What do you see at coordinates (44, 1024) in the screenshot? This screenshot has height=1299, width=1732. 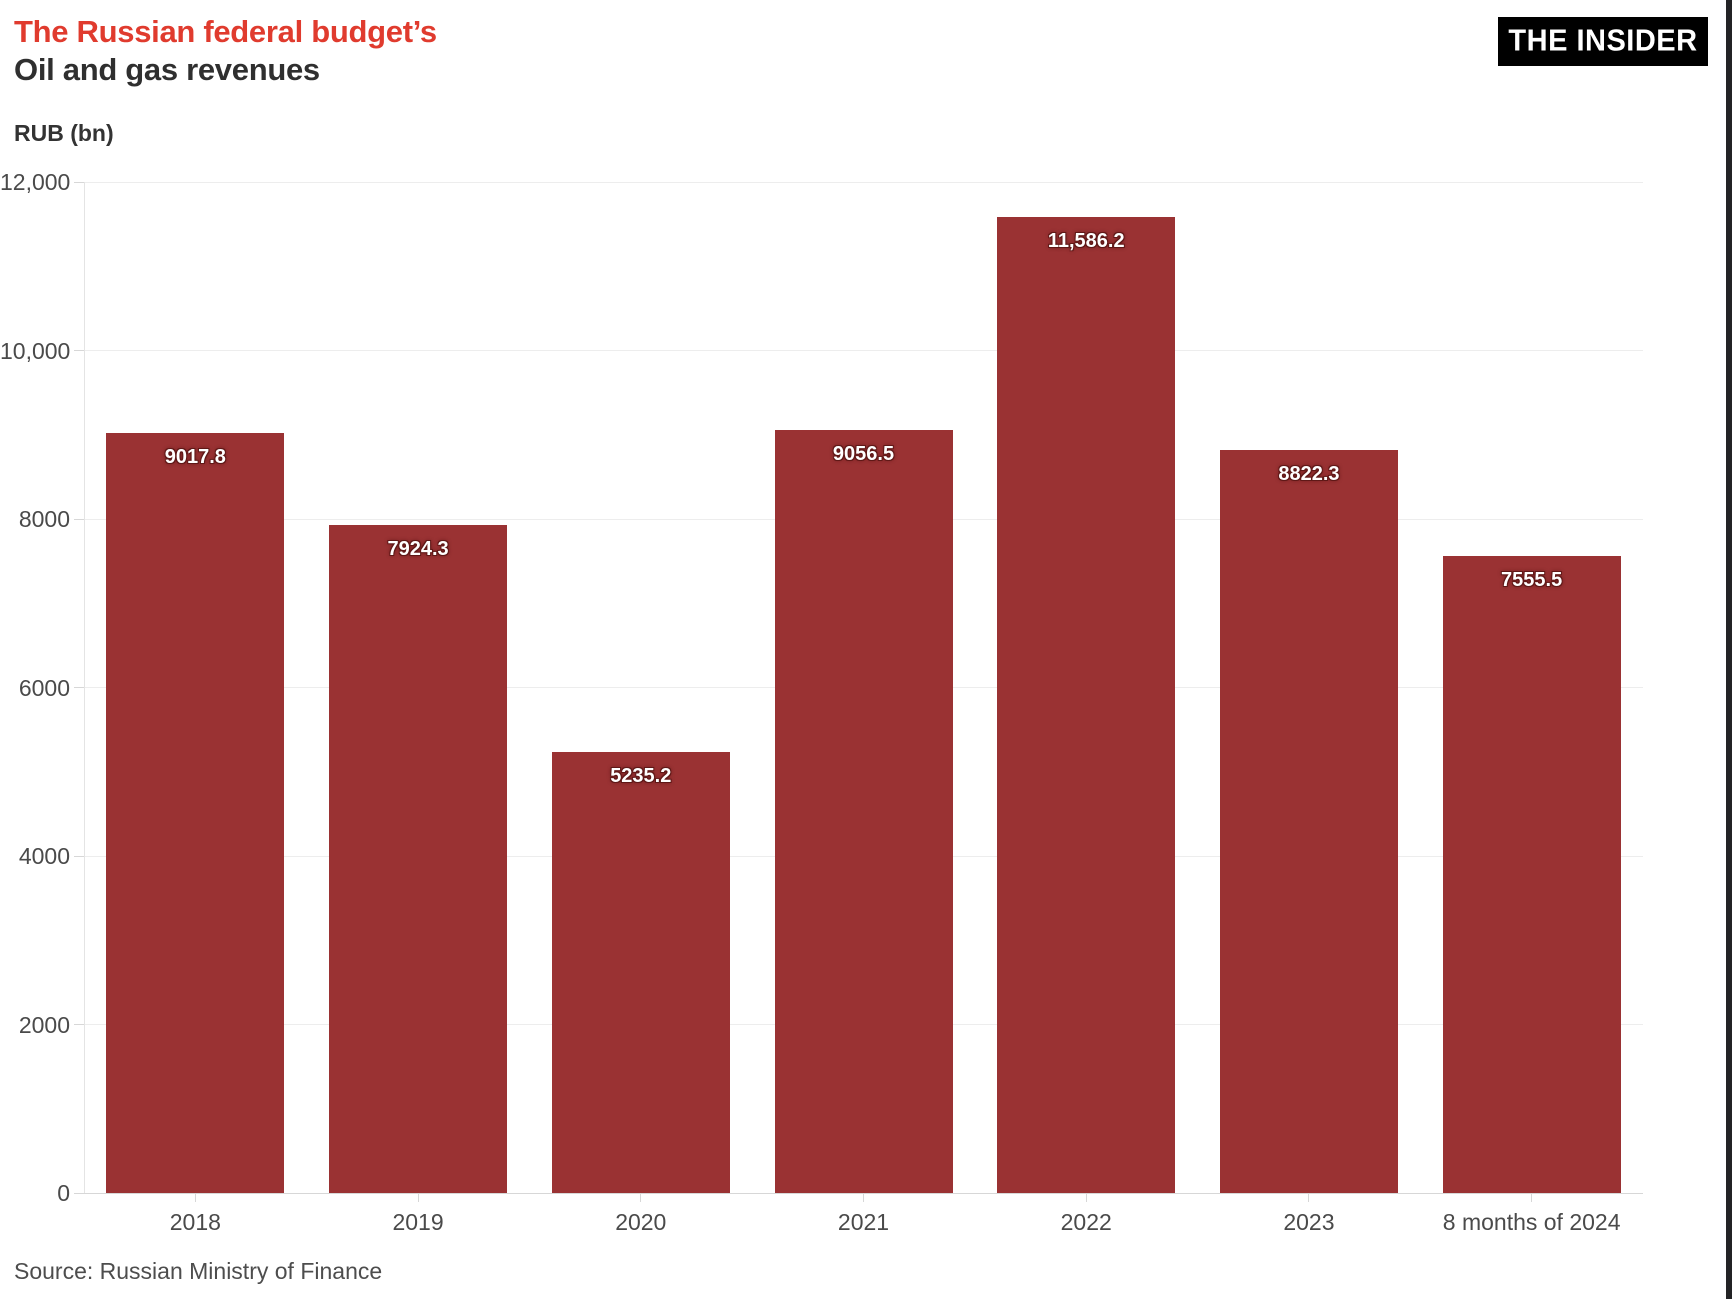 I see `y-axis-tick-label: 2000` at bounding box center [44, 1024].